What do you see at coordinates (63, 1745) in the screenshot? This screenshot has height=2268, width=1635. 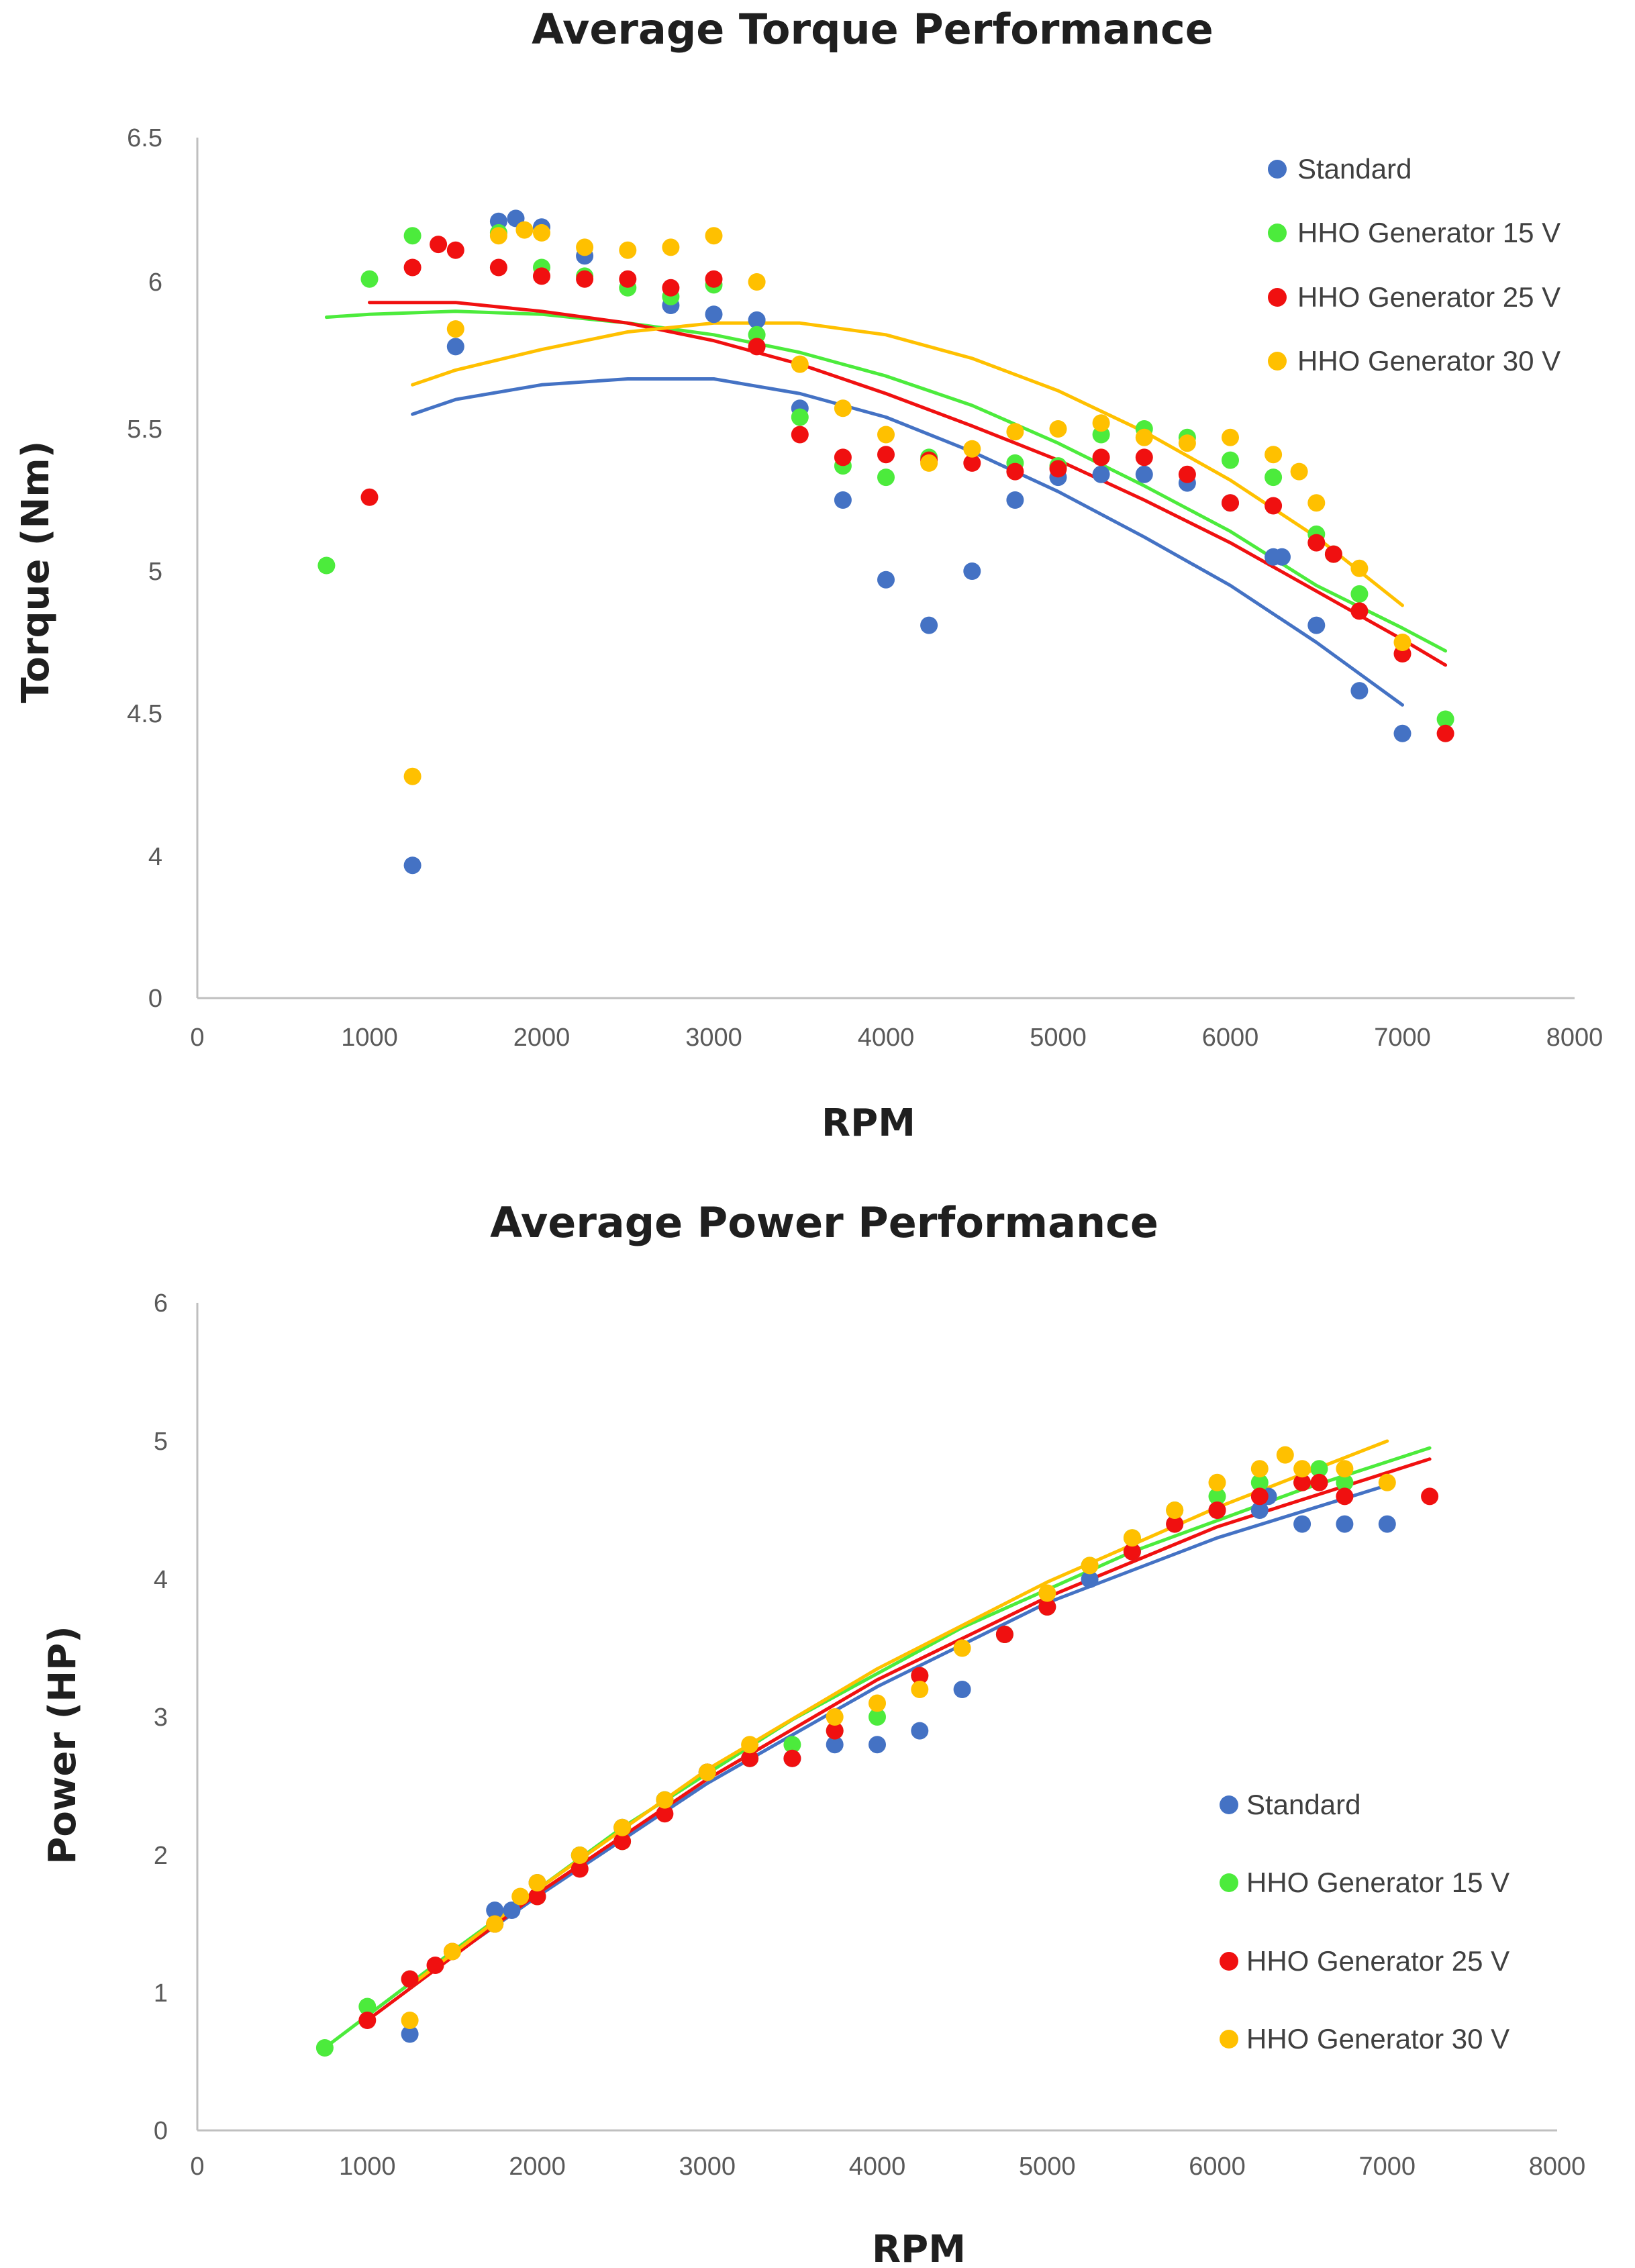 I see `y-axis-title: Power (HP)` at bounding box center [63, 1745].